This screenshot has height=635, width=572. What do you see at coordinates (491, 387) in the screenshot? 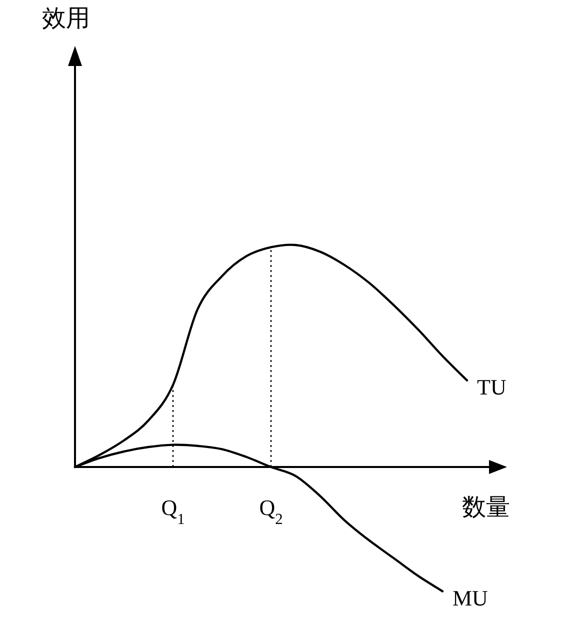
I see `series-label: TU` at bounding box center [491, 387].